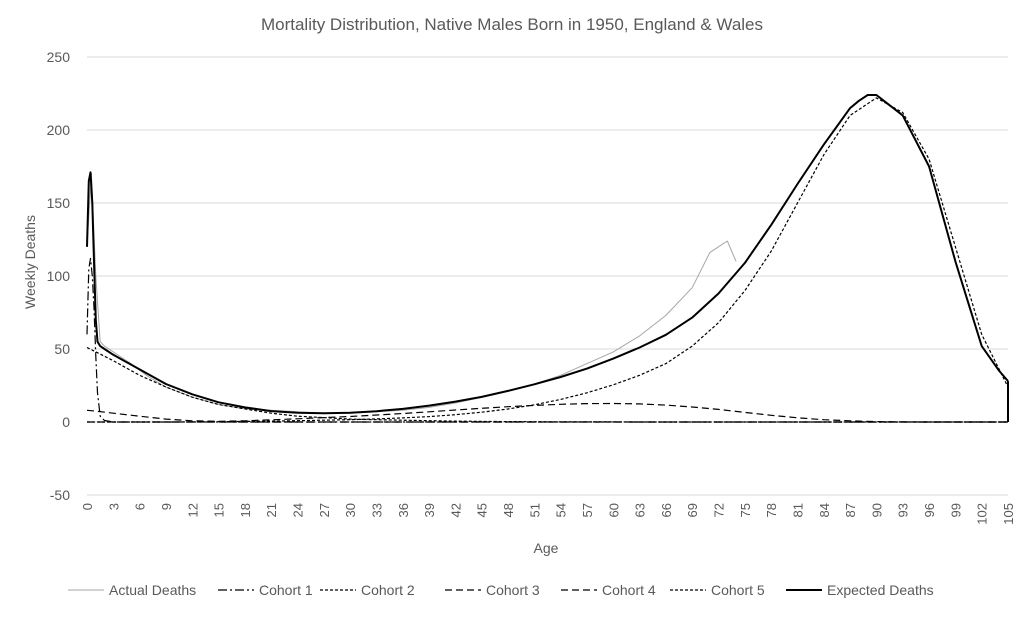  What do you see at coordinates (876, 510) in the screenshot?
I see `x-tick-label: 90` at bounding box center [876, 510].